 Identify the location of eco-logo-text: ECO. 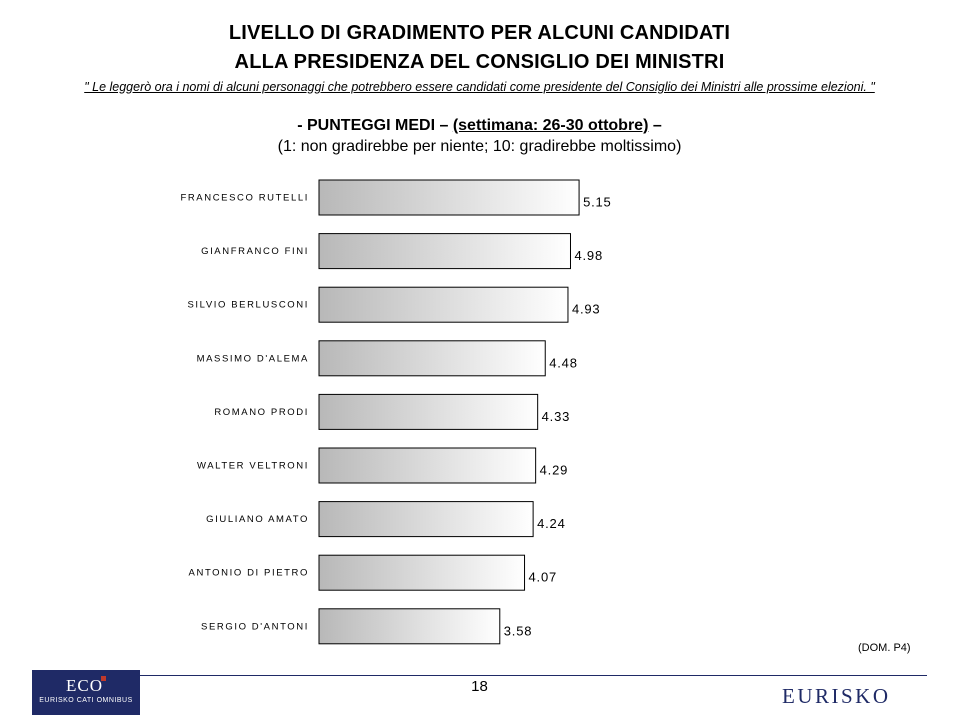
(84, 685).